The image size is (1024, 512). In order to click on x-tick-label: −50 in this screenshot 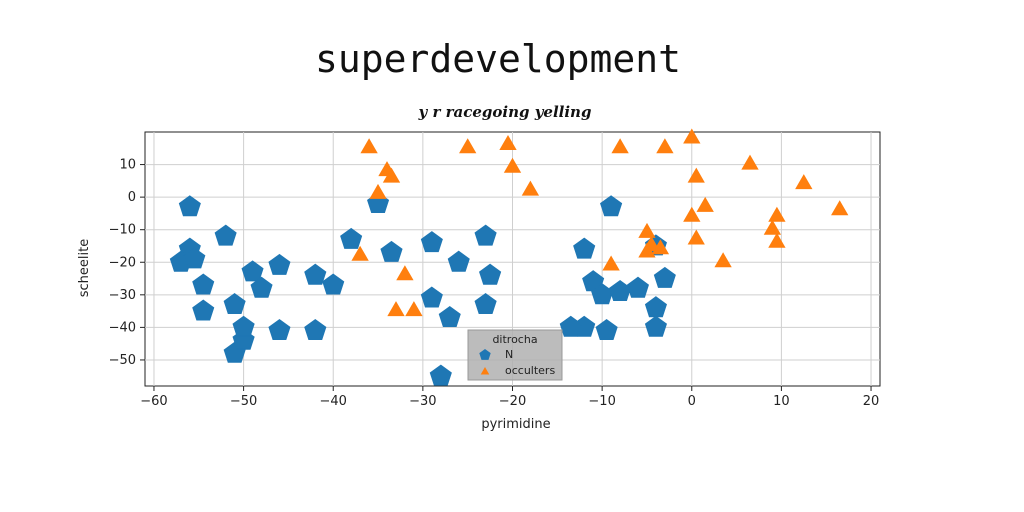, I will do `click(243, 401)`.